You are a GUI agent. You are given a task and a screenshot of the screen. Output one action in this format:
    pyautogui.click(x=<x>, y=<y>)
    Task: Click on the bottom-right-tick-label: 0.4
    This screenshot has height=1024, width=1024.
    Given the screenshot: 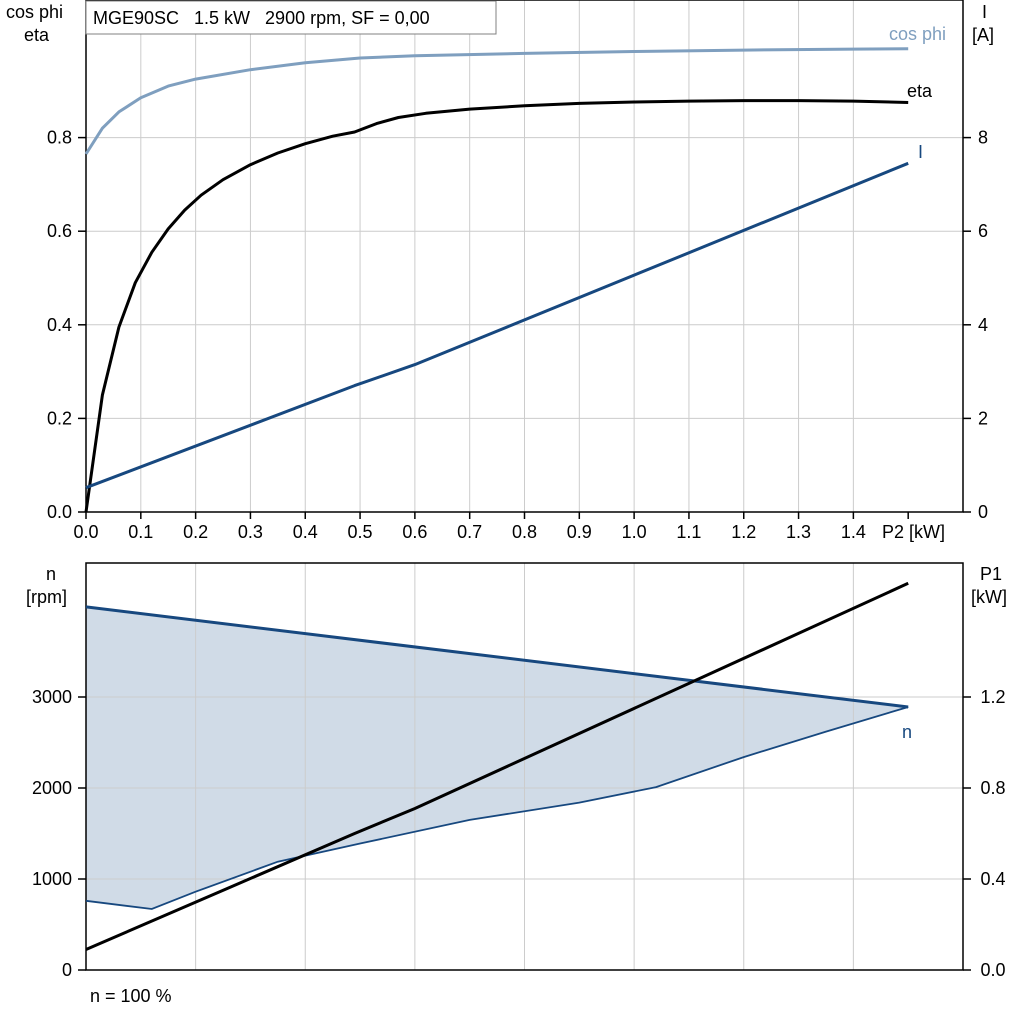 What is the action you would take?
    pyautogui.click(x=992, y=879)
    